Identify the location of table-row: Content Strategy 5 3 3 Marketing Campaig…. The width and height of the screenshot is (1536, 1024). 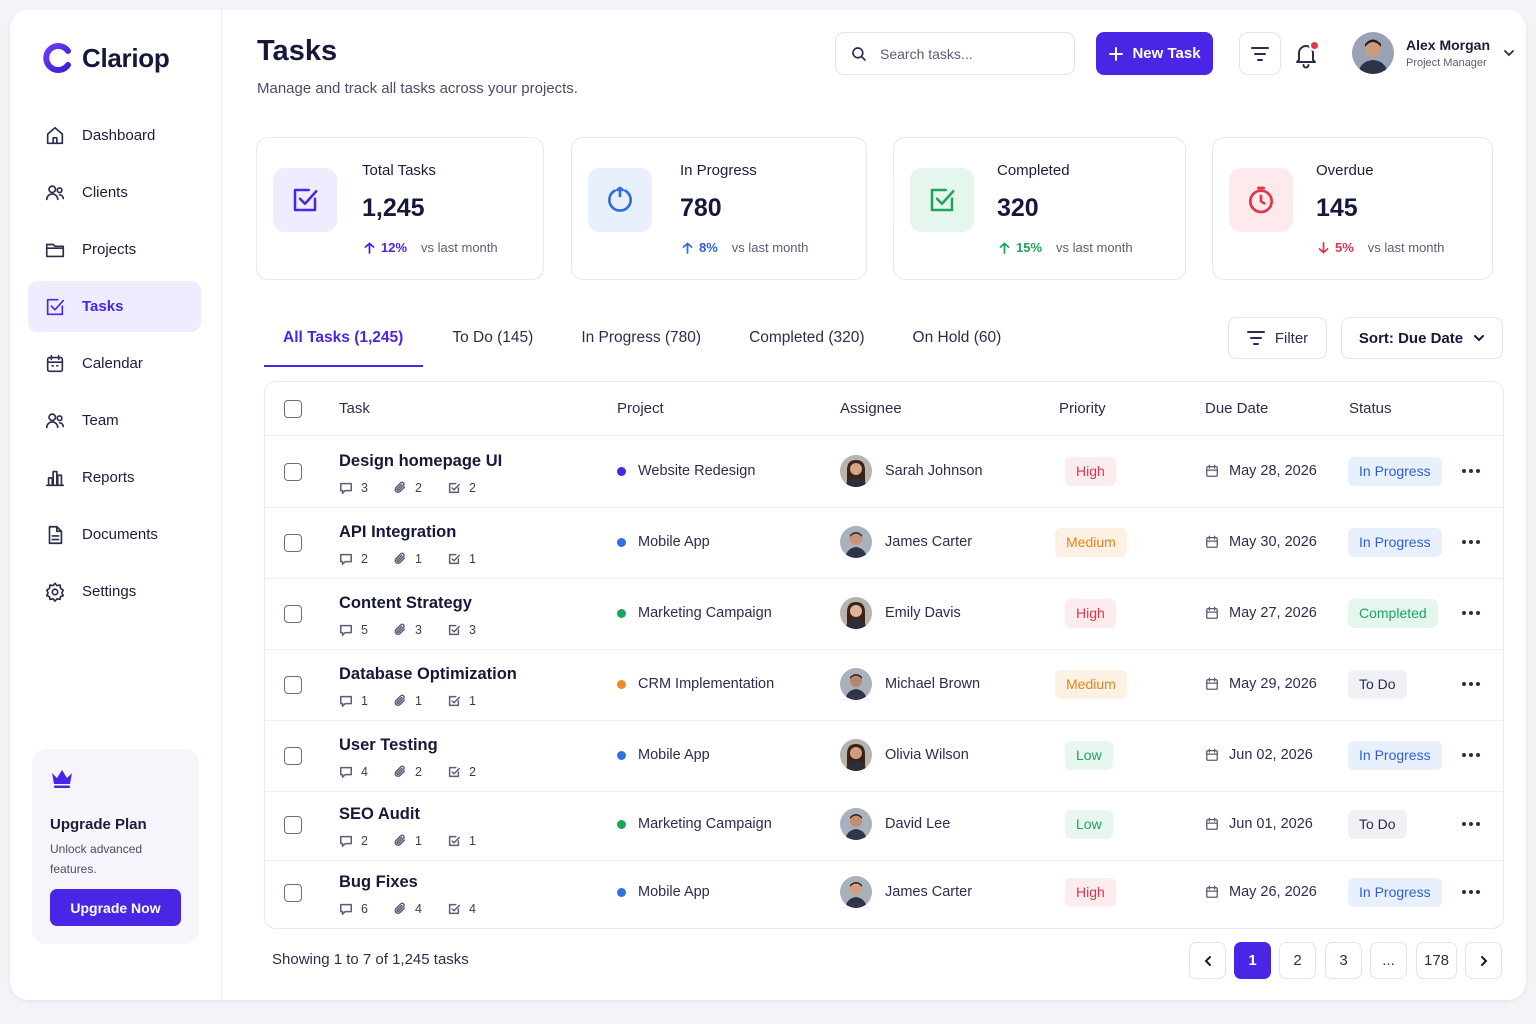
(884, 614).